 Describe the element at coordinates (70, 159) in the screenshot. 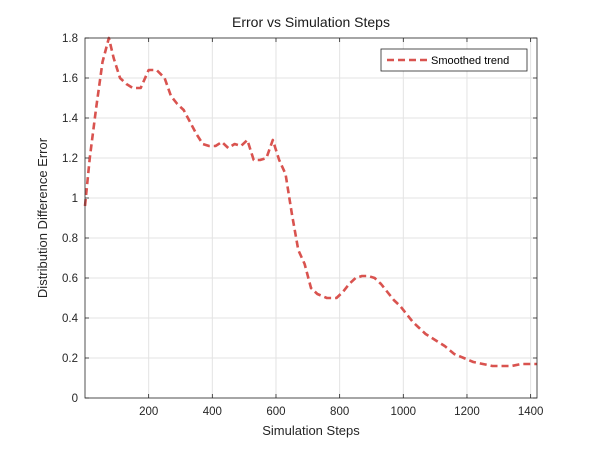

I see `y-tick-label: 1.2` at that location.